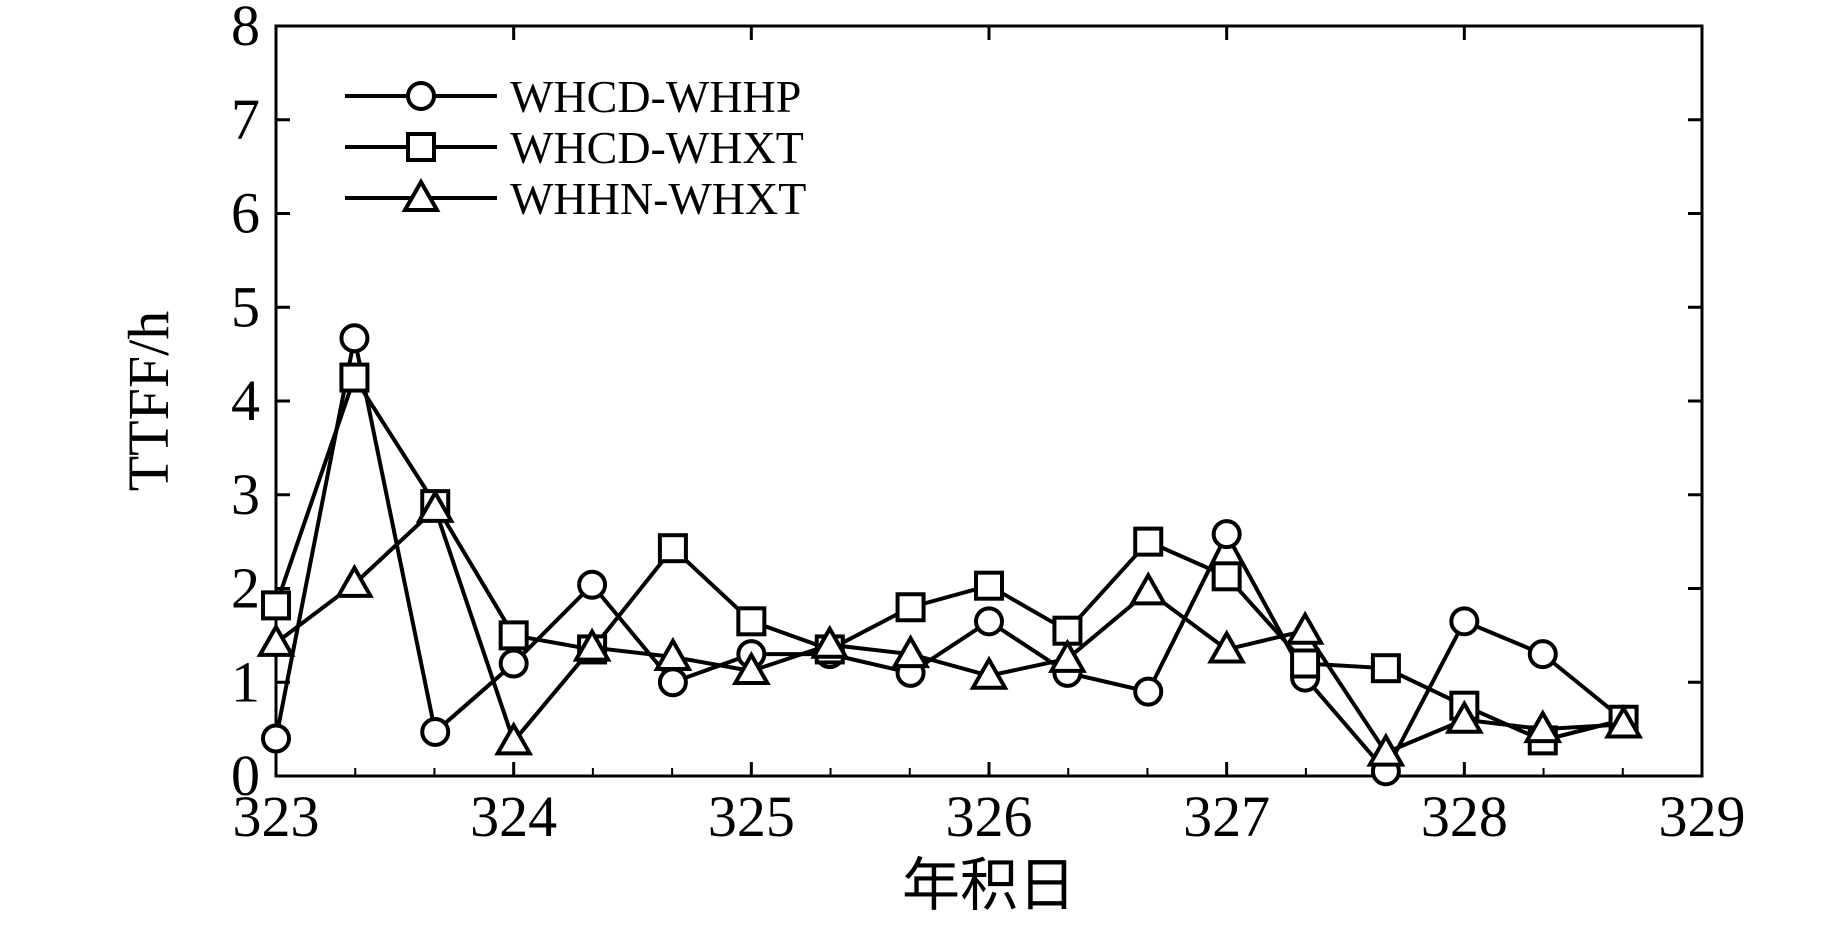 Image resolution: width=1843 pixels, height=931 pixels. What do you see at coordinates (989, 885) in the screenshot?
I see `x-axis-title: 年积日` at bounding box center [989, 885].